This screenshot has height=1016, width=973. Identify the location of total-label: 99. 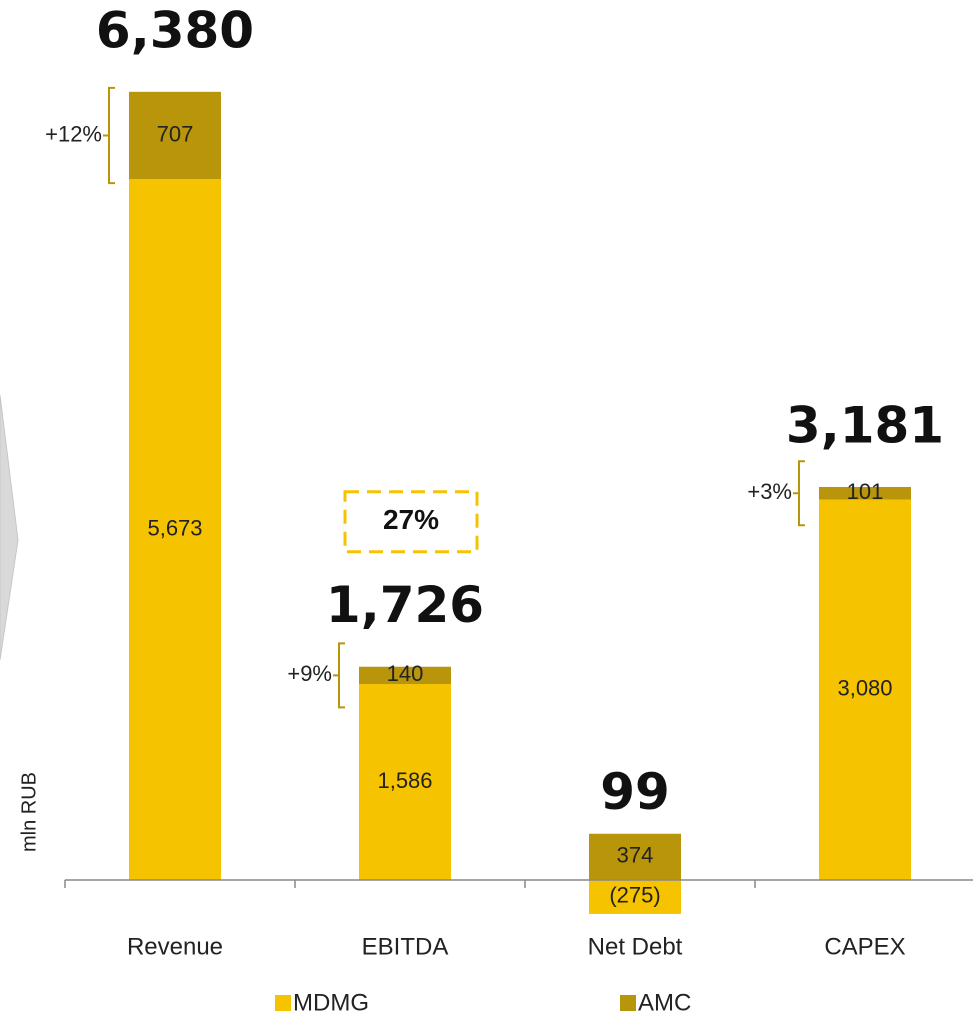
(635, 792).